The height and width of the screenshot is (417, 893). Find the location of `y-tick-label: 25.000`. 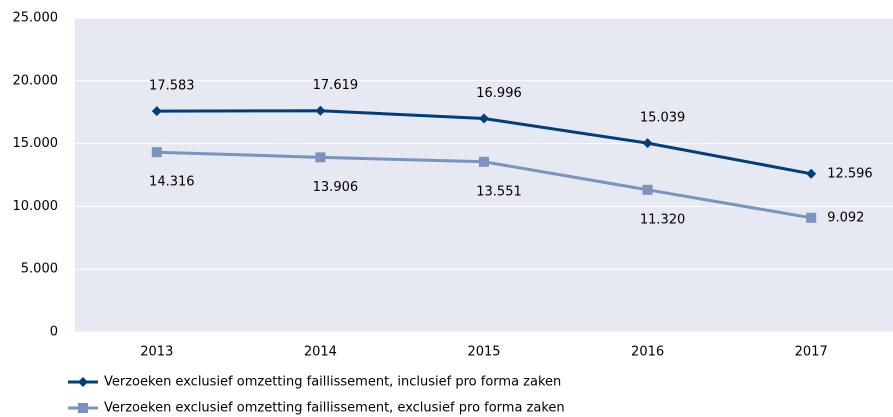

y-tick-label: 25.000 is located at coordinates (36, 18).